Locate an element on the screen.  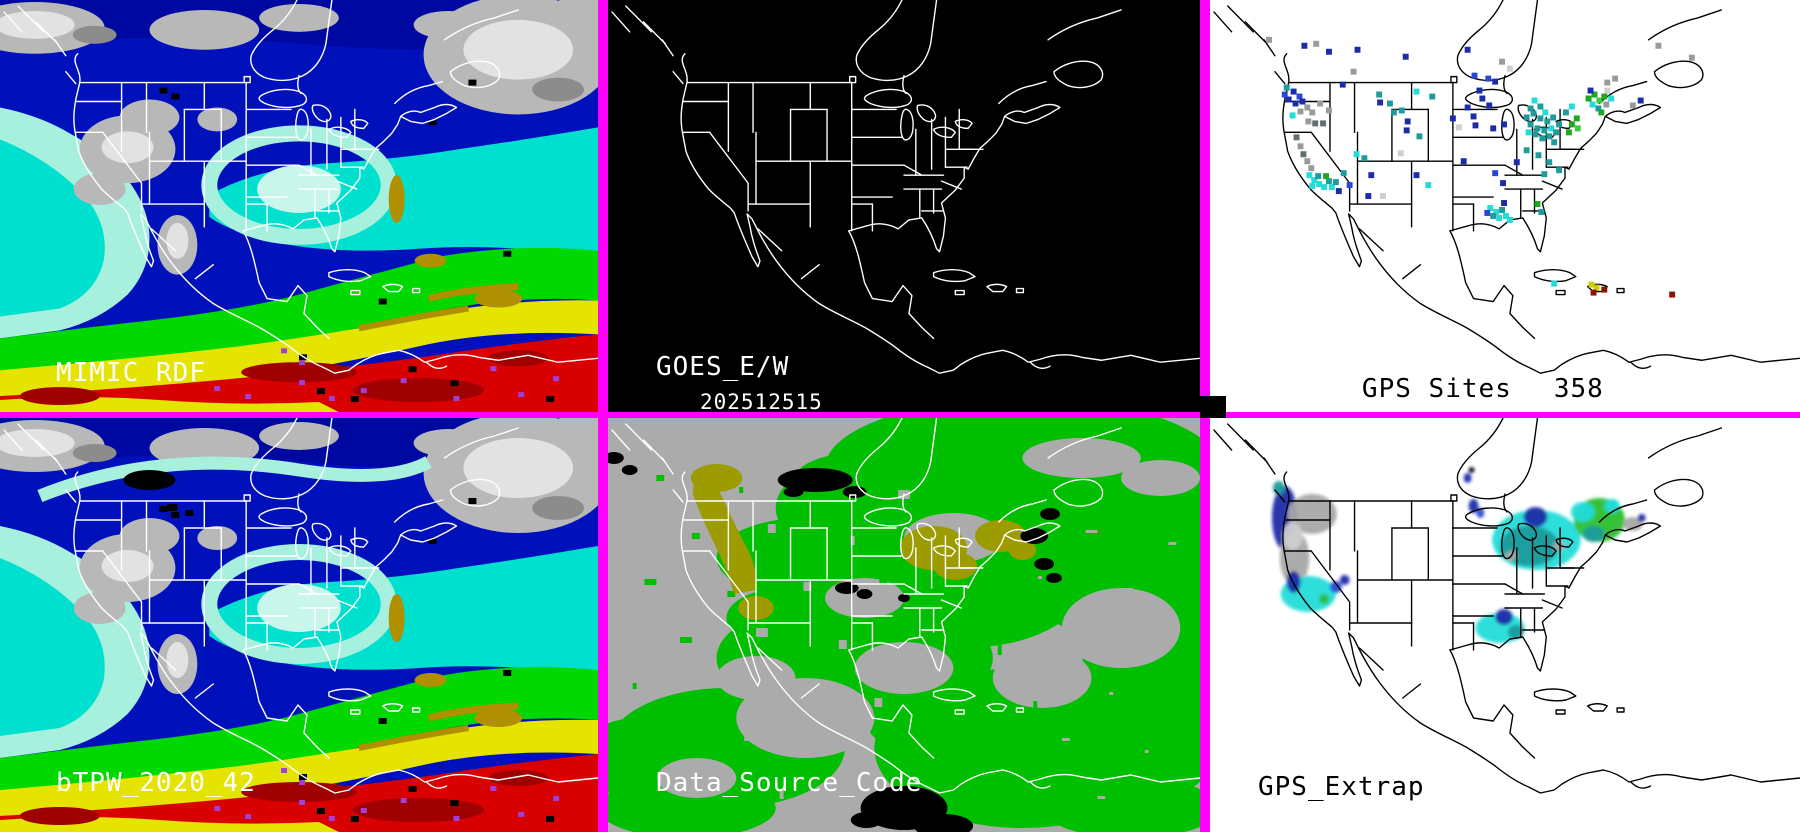
gps-sites-label: GPS Sites 358 is located at coordinates (1433, 381).